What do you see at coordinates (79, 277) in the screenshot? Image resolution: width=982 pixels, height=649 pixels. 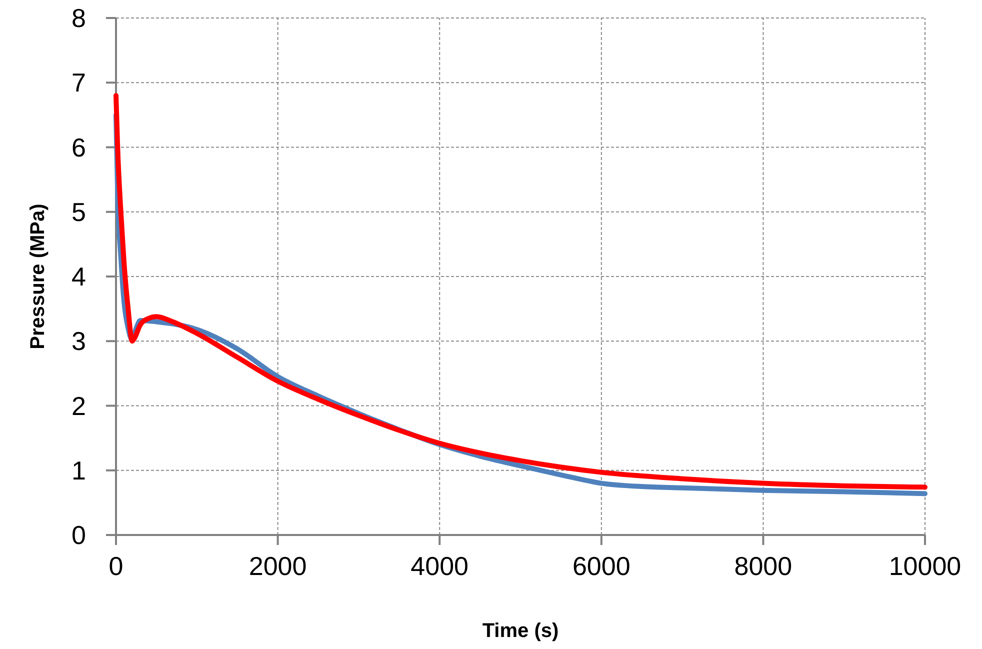 I see `y-tick-label: 4` at bounding box center [79, 277].